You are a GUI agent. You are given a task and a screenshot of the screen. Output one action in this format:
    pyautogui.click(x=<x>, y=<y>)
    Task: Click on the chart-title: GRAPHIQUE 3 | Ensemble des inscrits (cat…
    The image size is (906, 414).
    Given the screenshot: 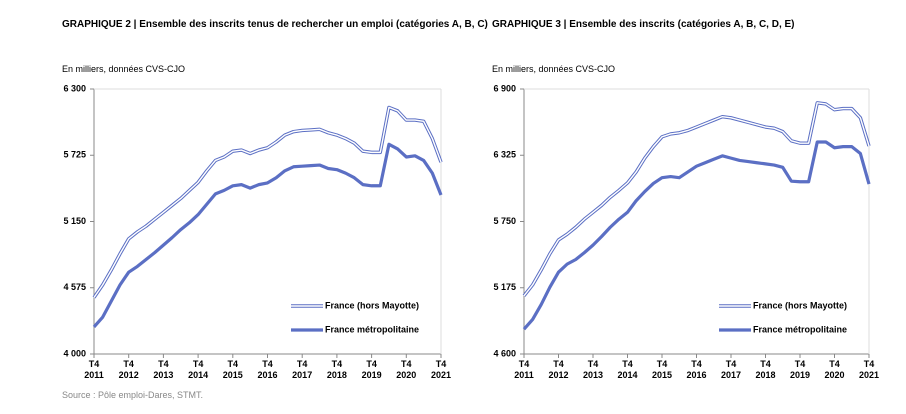 What is the action you would take?
    pyautogui.click(x=643, y=24)
    